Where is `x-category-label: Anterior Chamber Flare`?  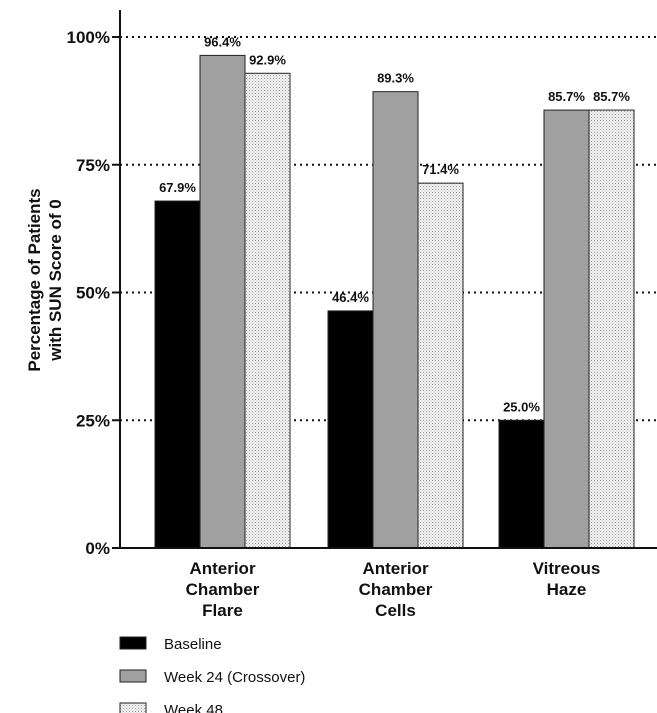 x-category-label: Anterior Chamber Flare is located at coordinates (223, 589).